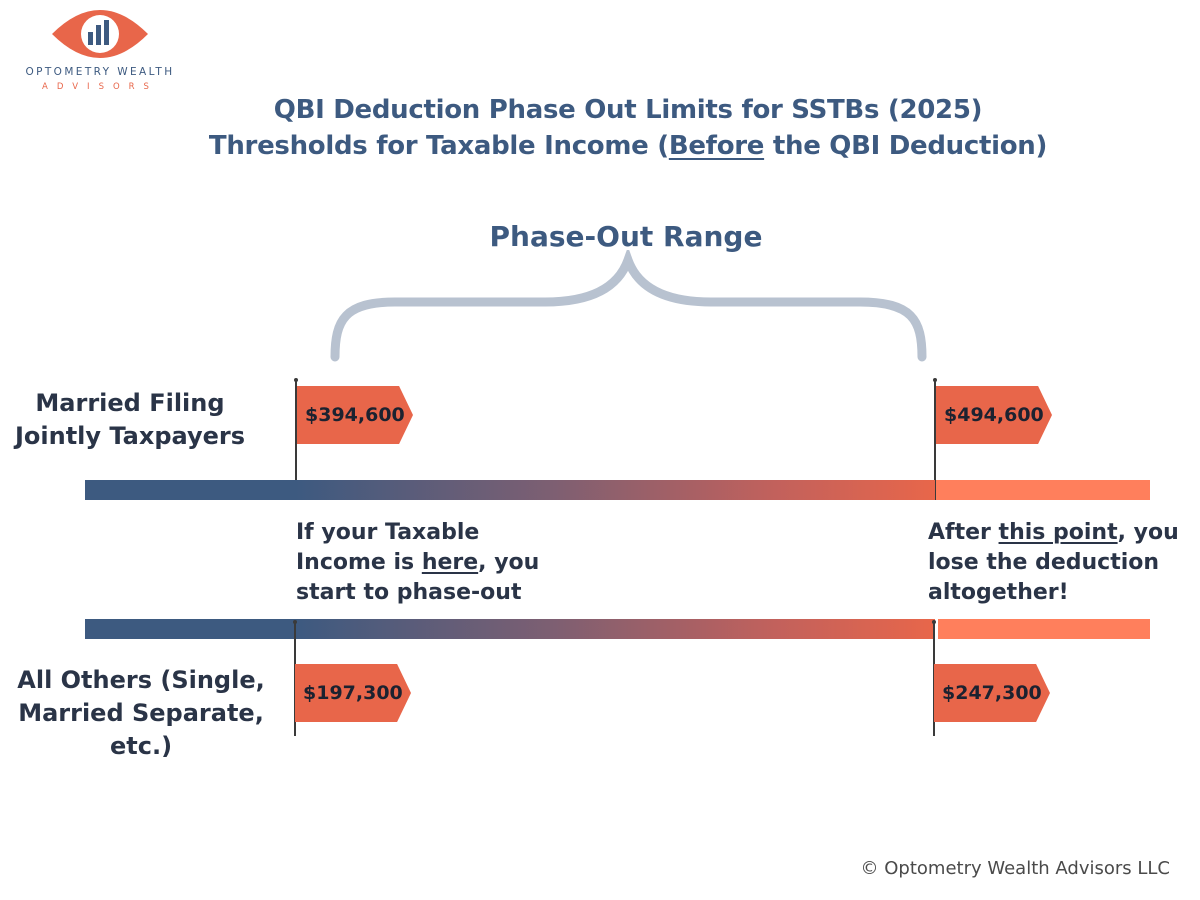  I want to click on phase-out-range-label: Phase-Out Range, so click(626, 236).